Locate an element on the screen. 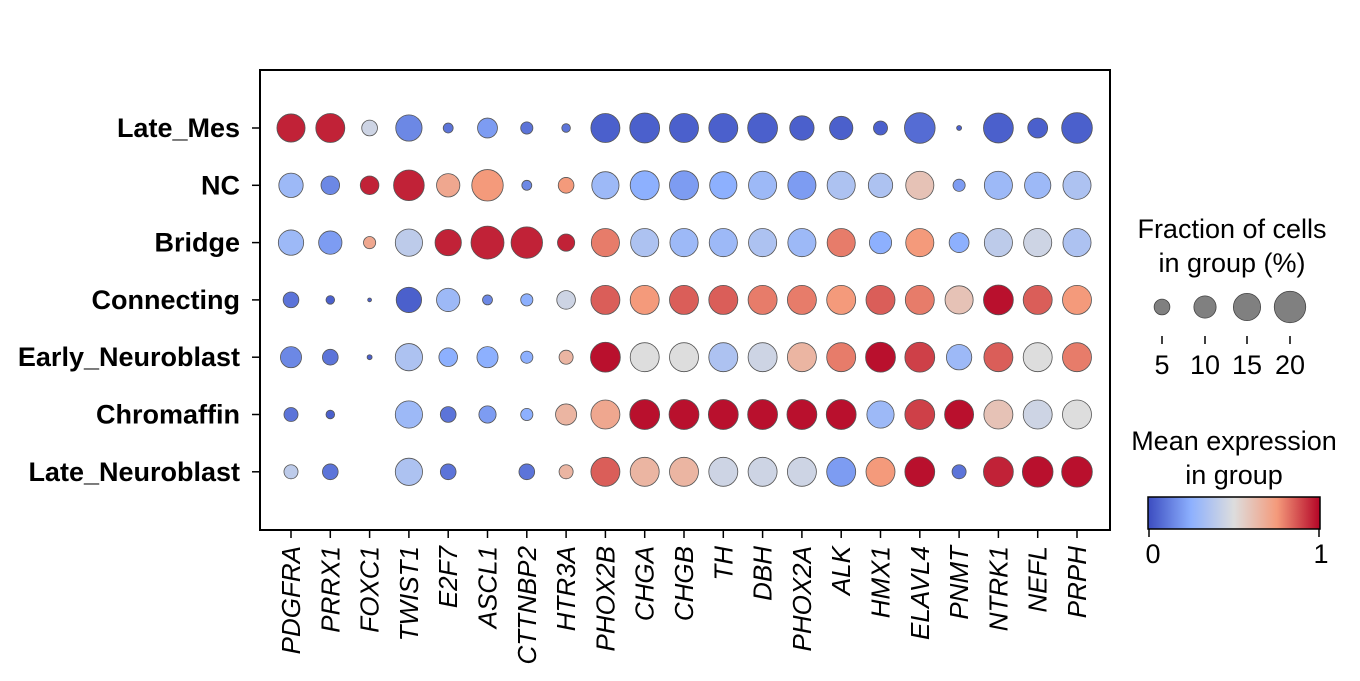  row-label: NC is located at coordinates (220, 185).